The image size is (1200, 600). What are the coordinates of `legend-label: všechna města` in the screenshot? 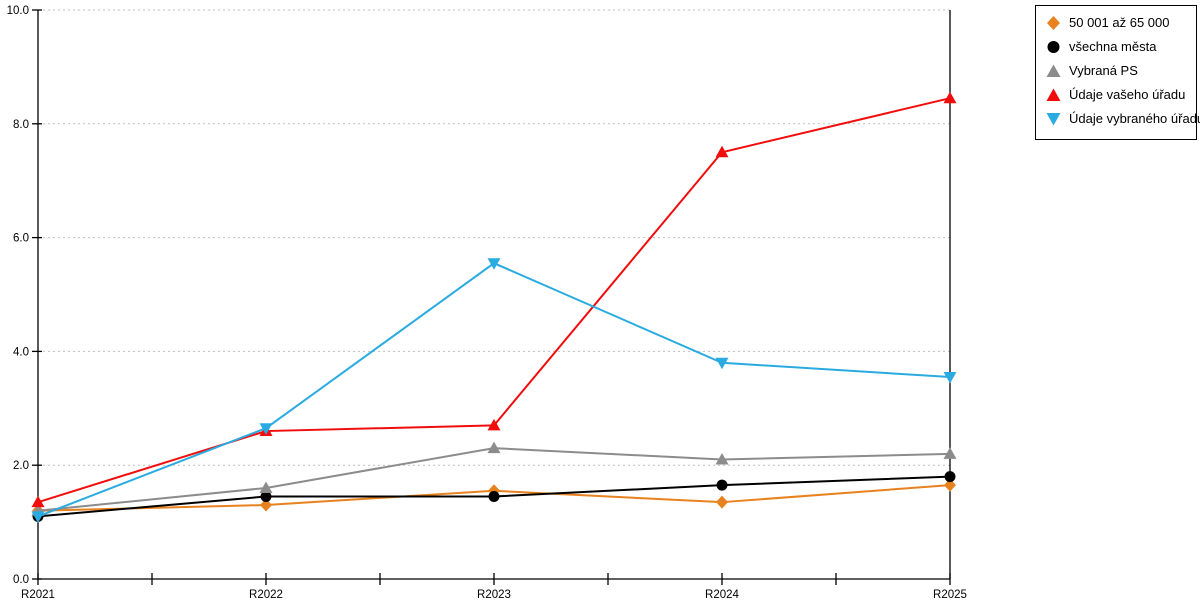 It's located at (1113, 46).